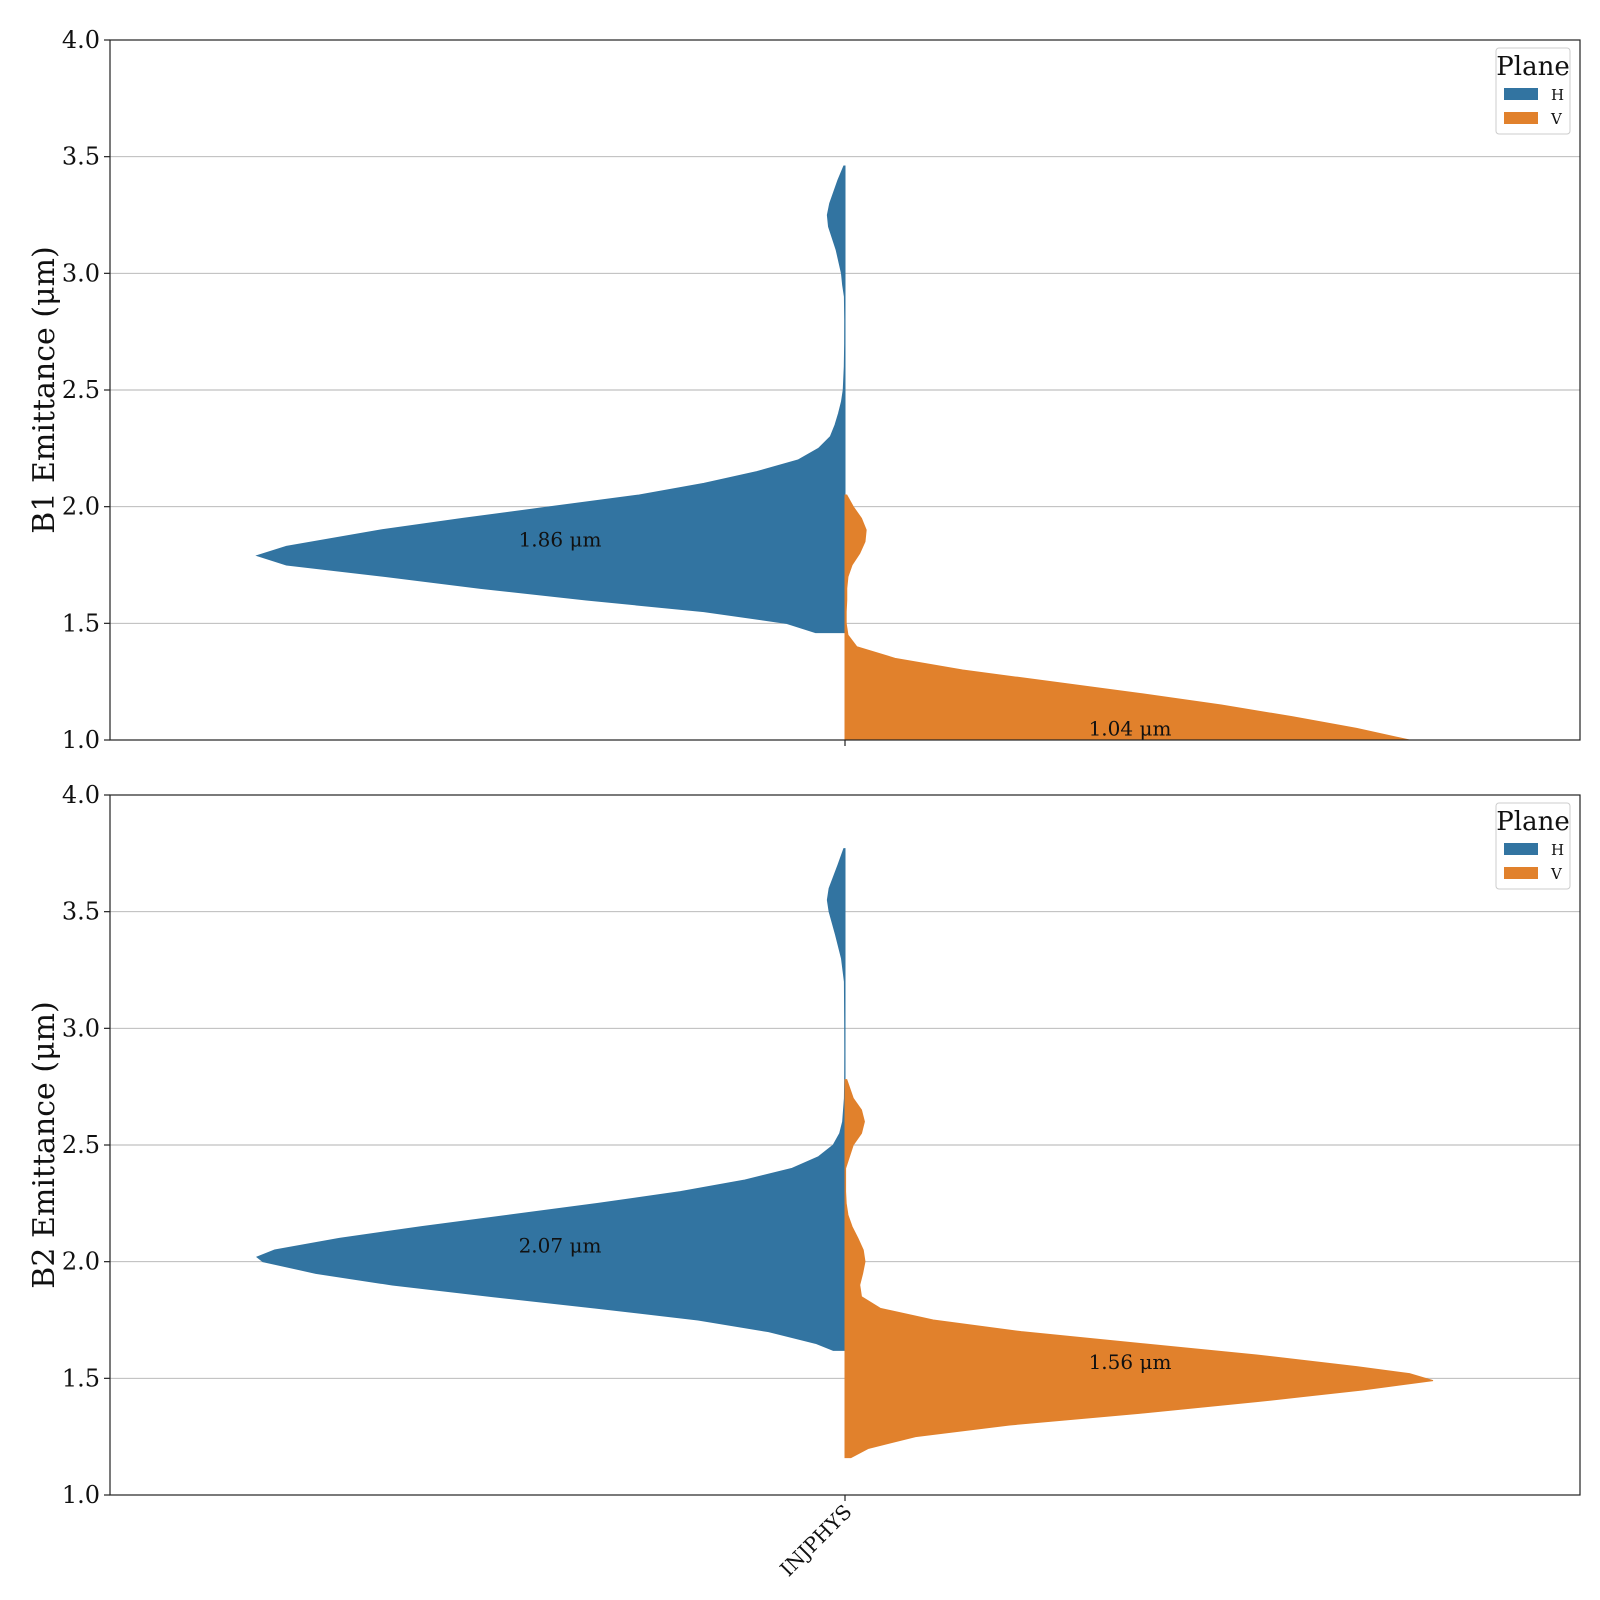 The width and height of the screenshot is (1600, 1600). I want to click on x-tick-label: INJPHYS, so click(815, 1540).